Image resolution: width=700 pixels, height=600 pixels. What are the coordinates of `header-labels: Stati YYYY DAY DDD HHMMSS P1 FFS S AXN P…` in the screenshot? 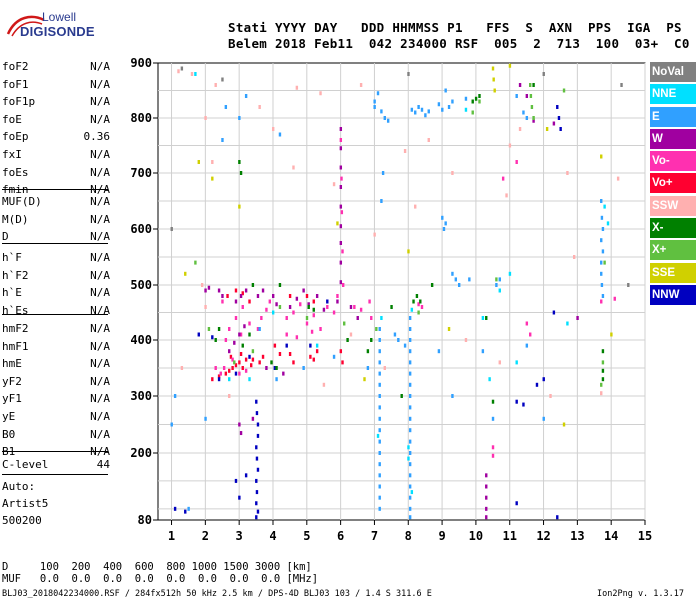 It's located at (455, 27).